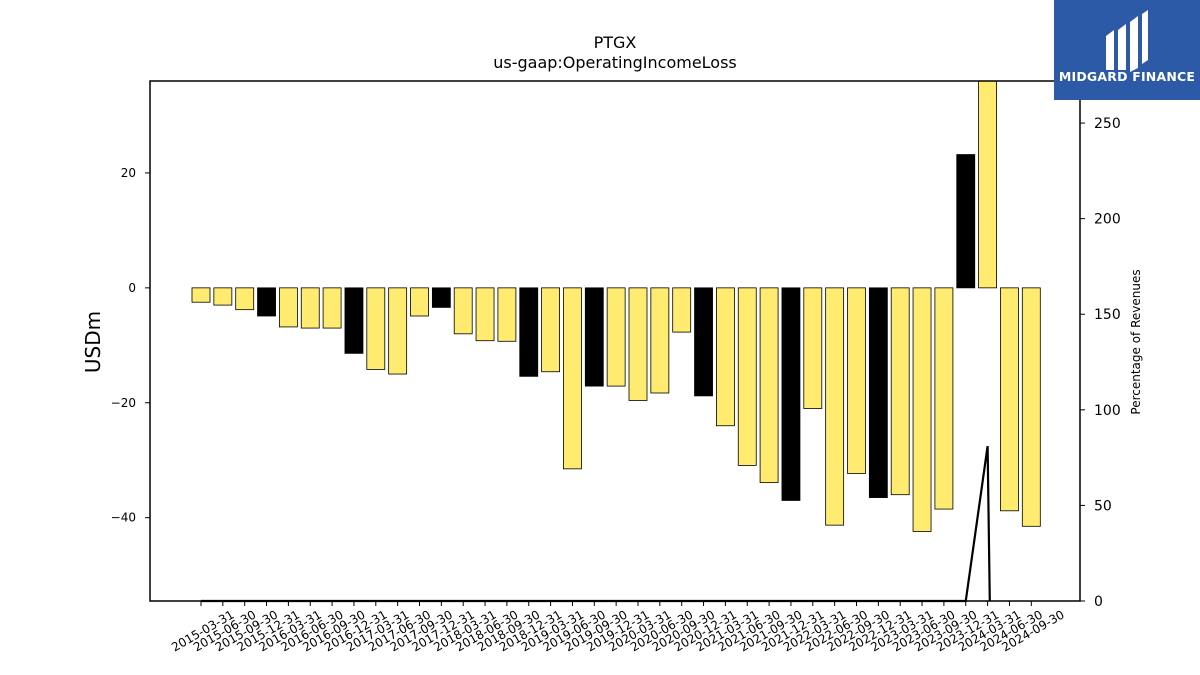 The image size is (1200, 675). I want to click on y-tick-label: −20, so click(123, 403).